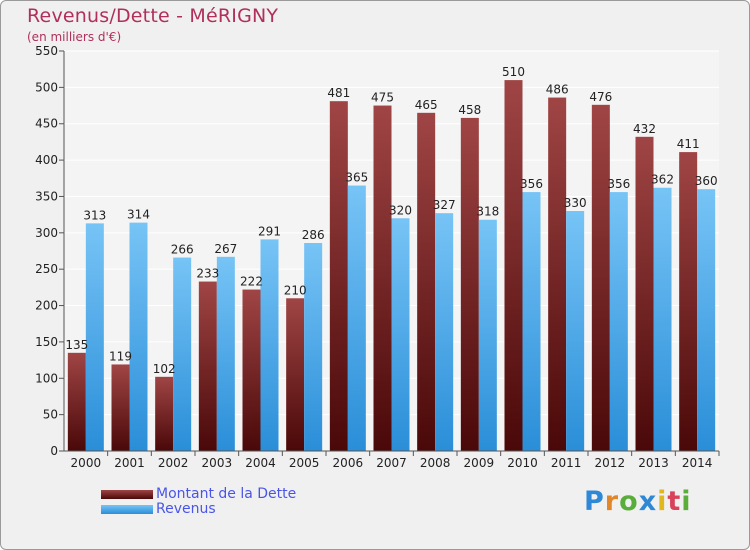  What do you see at coordinates (153, 16) in the screenshot?
I see `chart-title: Revenus/Dette - MéRIGNY` at bounding box center [153, 16].